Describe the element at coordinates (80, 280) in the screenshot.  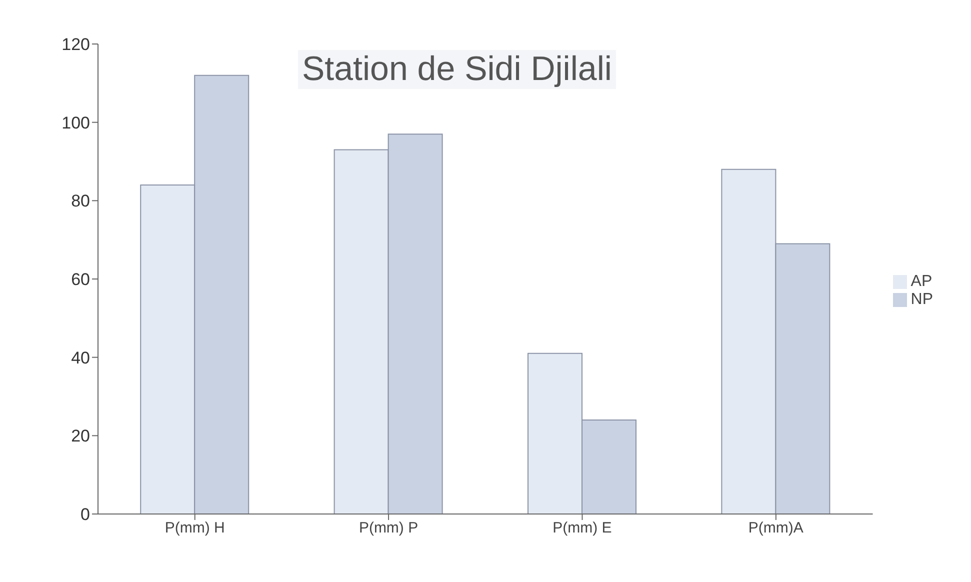
I see `y-tick-label: 60` at that location.